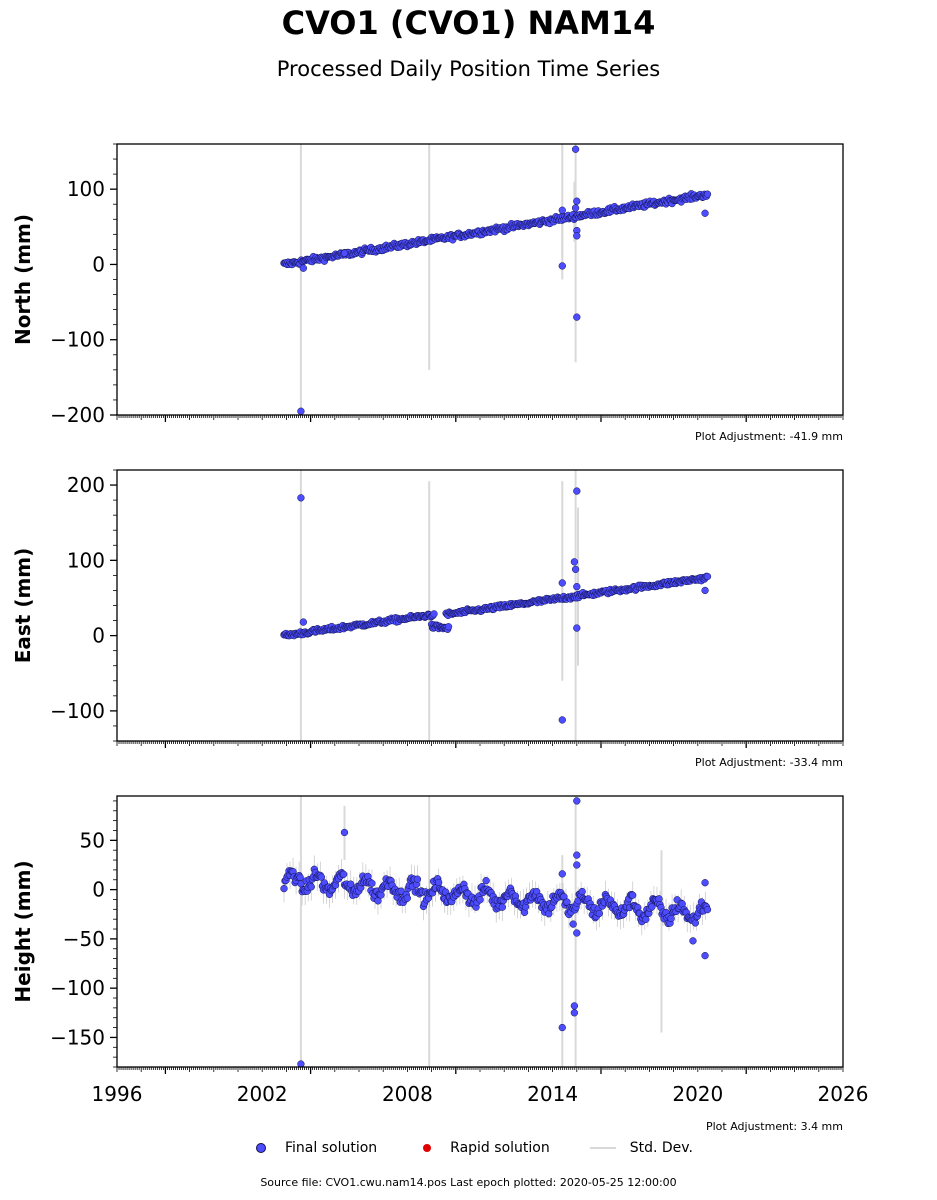 The height and width of the screenshot is (1200, 937). I want to click on legend: Final solution Rapid solution Std. Dev., so click(471, 1148).